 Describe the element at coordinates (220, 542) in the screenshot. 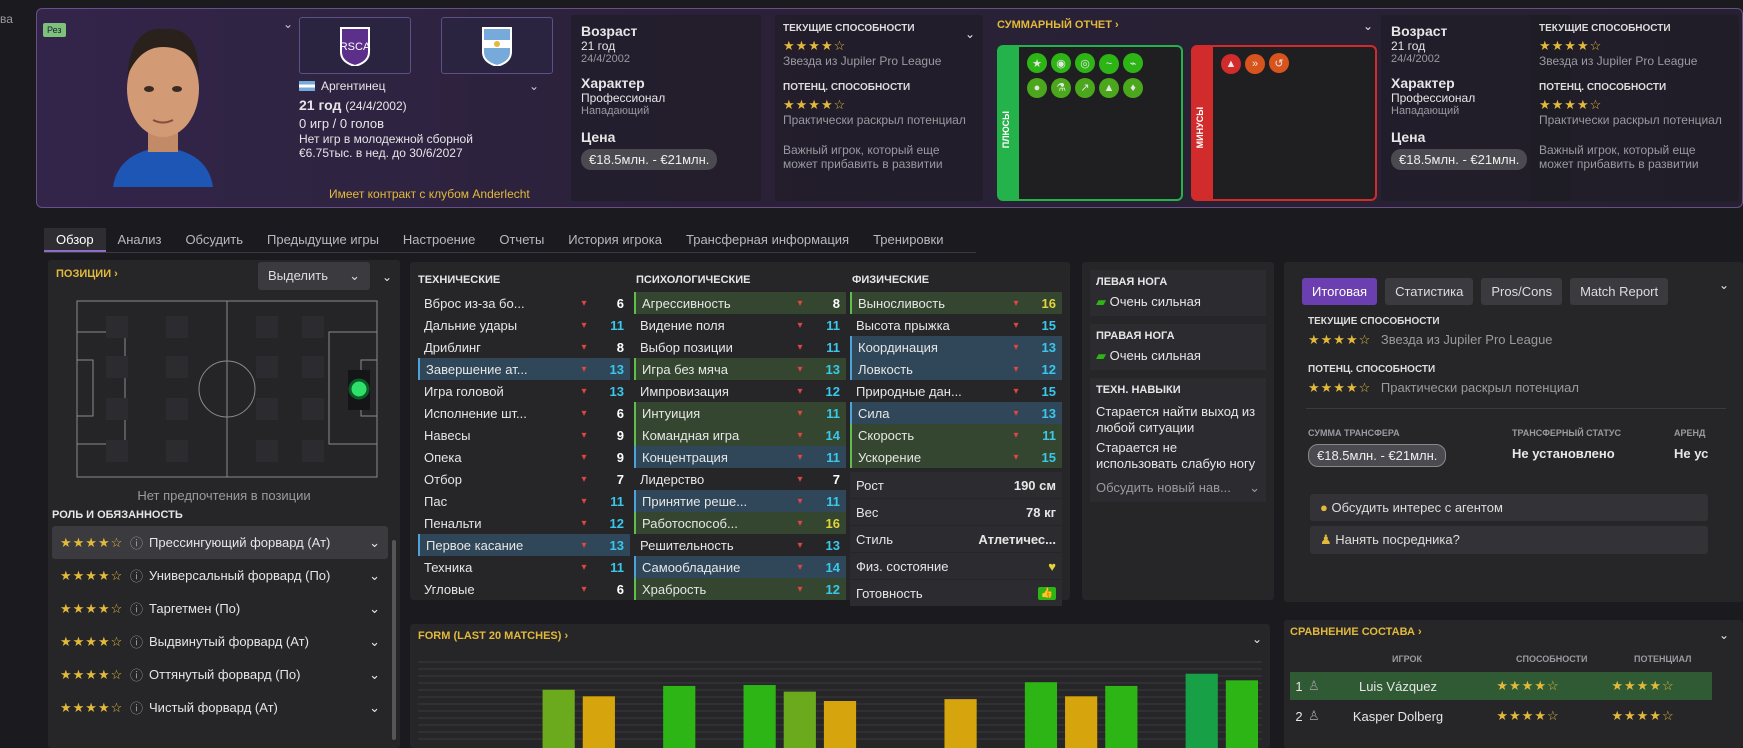

I see `role-item: ★★★★☆ ⓘ Прессингующий форвард (Ат) ⌄` at that location.